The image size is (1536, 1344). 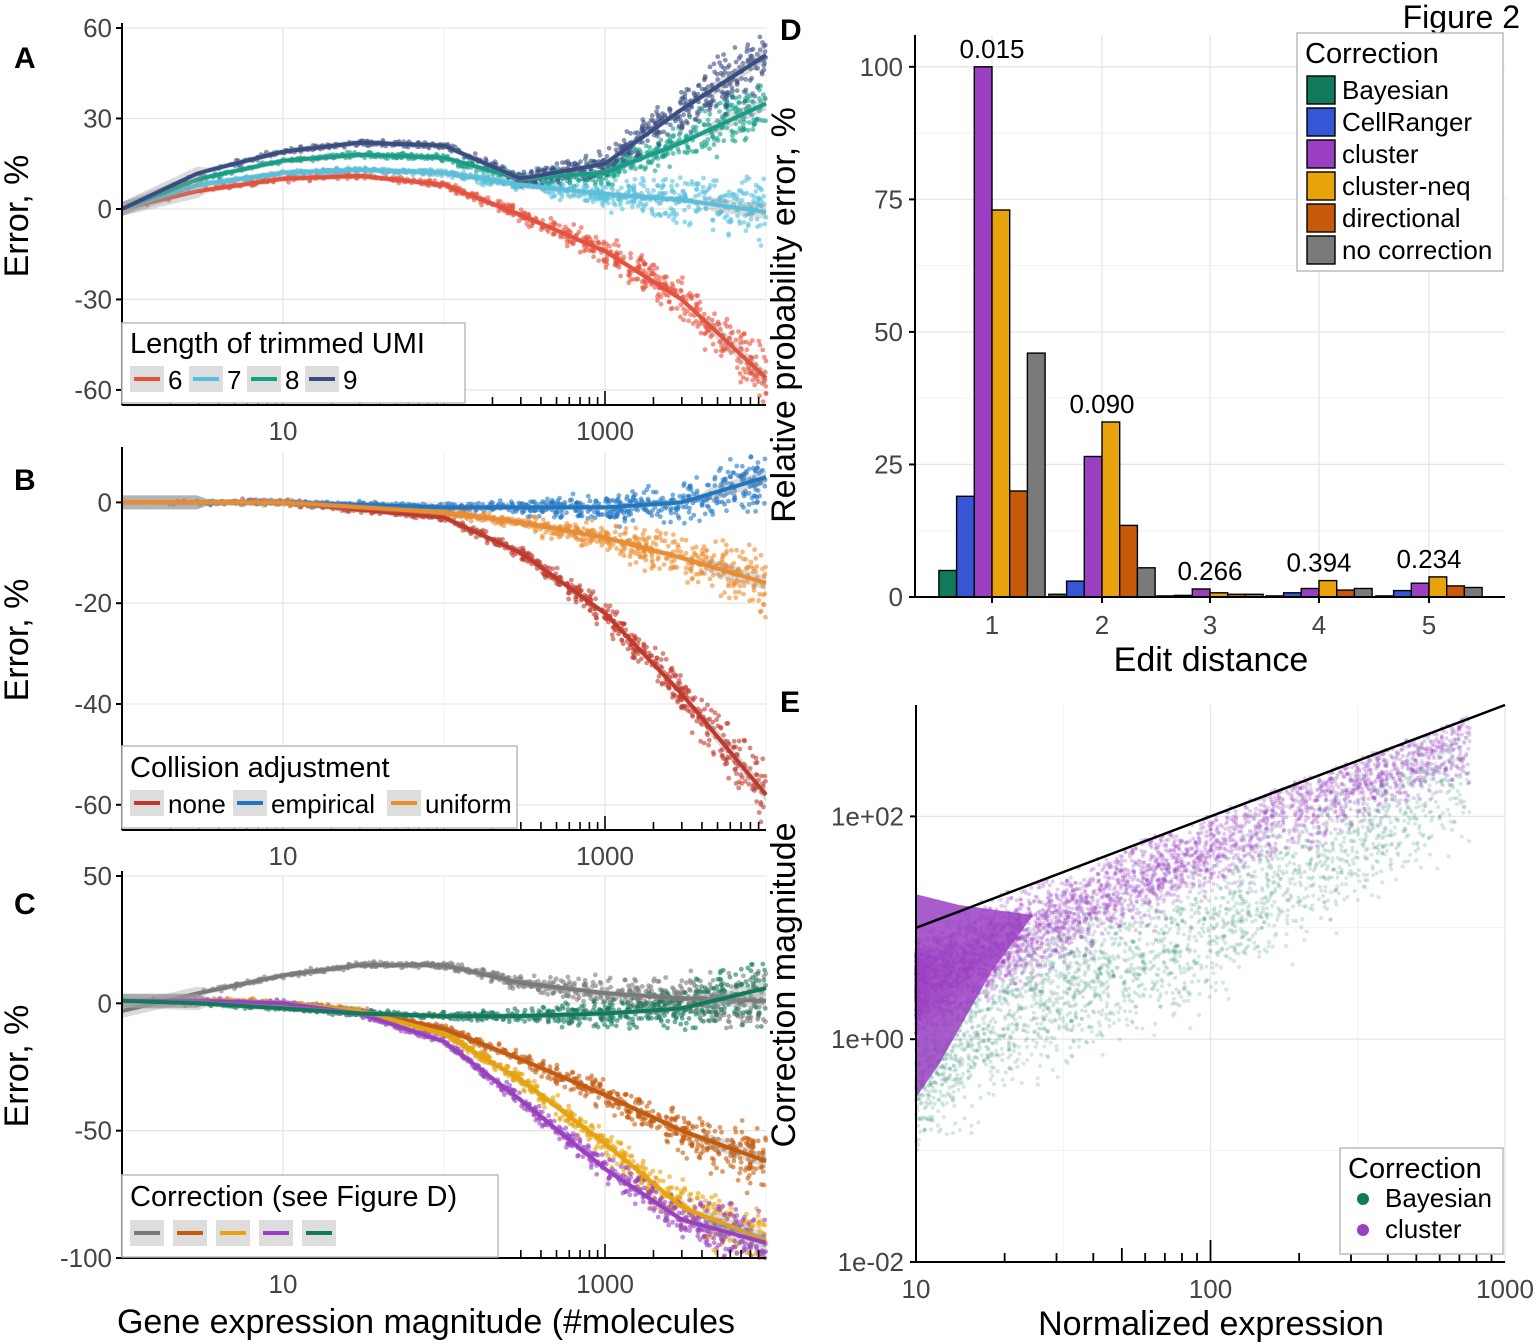 I want to click on panel-d-bars, so click(x=1210, y=332).